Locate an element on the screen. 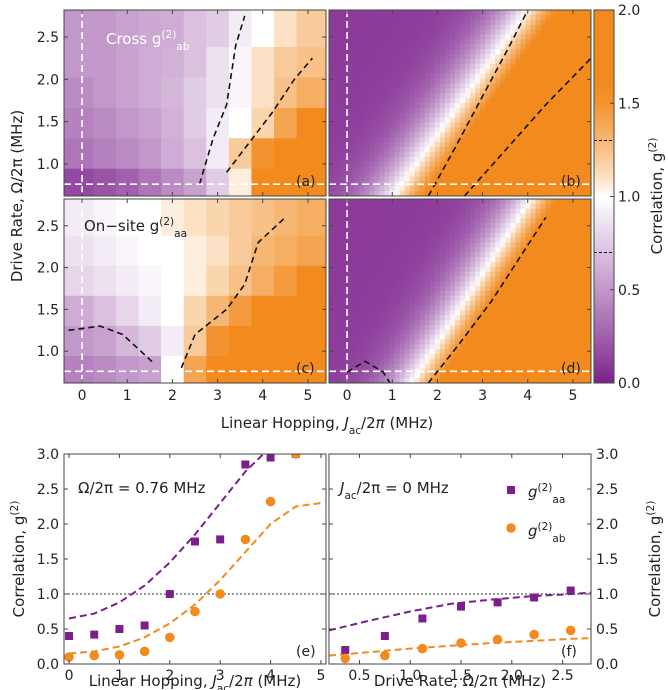  panel-label-e: (e) is located at coordinates (306, 652).